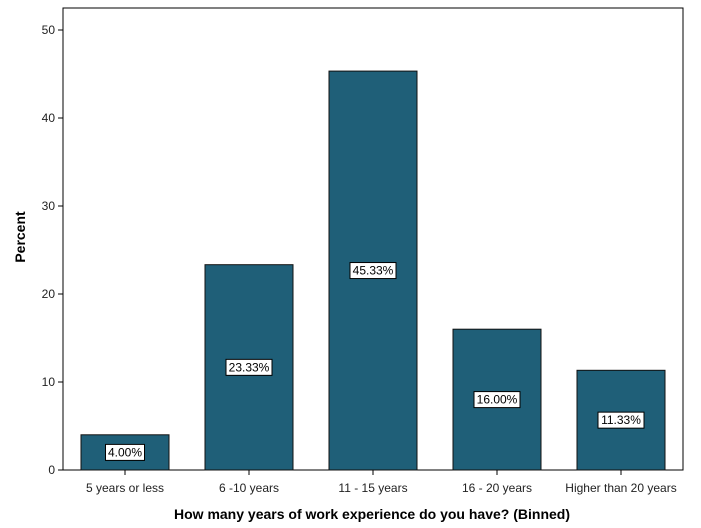  What do you see at coordinates (49, 206) in the screenshot?
I see `y-tick-label: 30` at bounding box center [49, 206].